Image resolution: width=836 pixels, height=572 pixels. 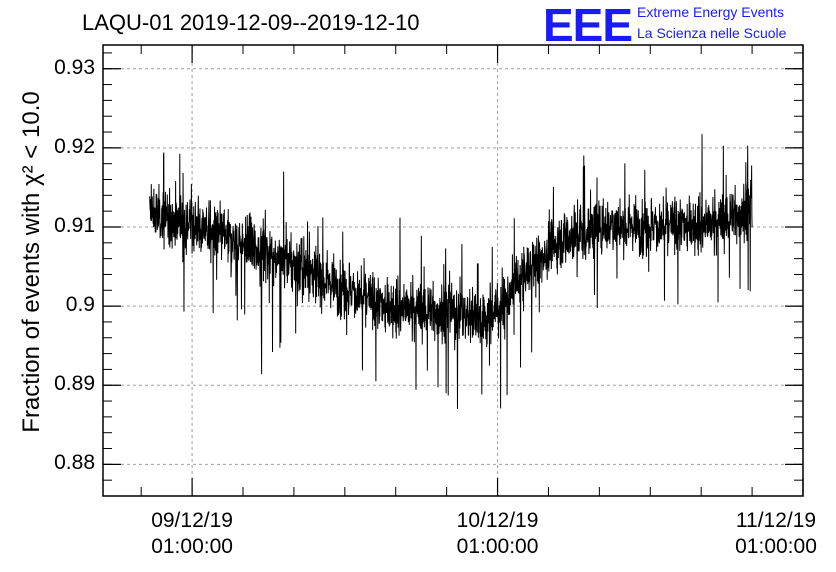 I want to click on y-tick-label: 0.92, so click(x=74, y=146).